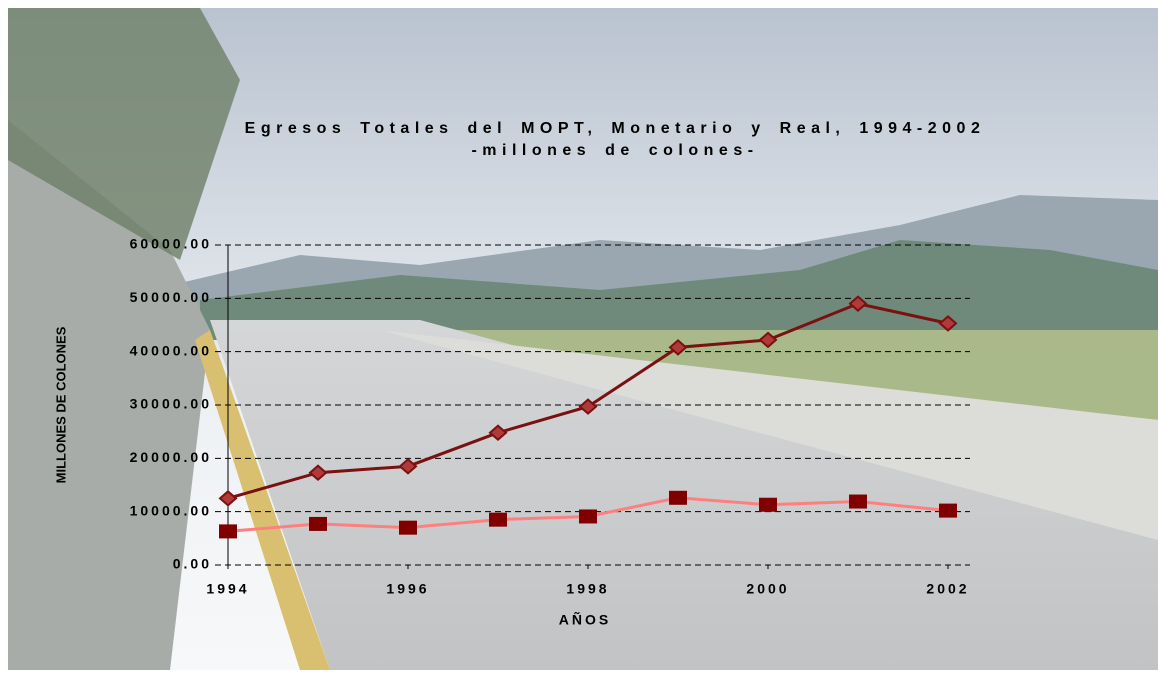 This screenshot has width=1158, height=675. What do you see at coordinates (171, 244) in the screenshot?
I see `y-tick-label: 60000.00` at bounding box center [171, 244].